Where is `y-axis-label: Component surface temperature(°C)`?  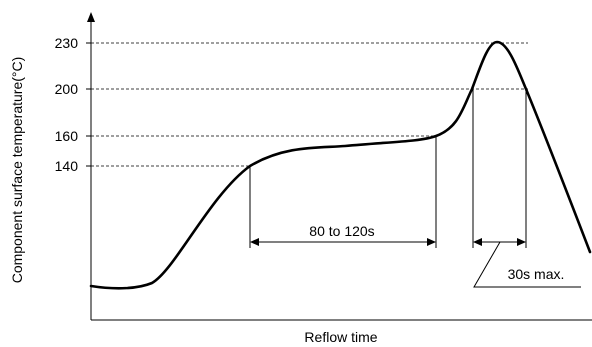
y-axis-label: Component surface temperature(°C) is located at coordinates (17, 170).